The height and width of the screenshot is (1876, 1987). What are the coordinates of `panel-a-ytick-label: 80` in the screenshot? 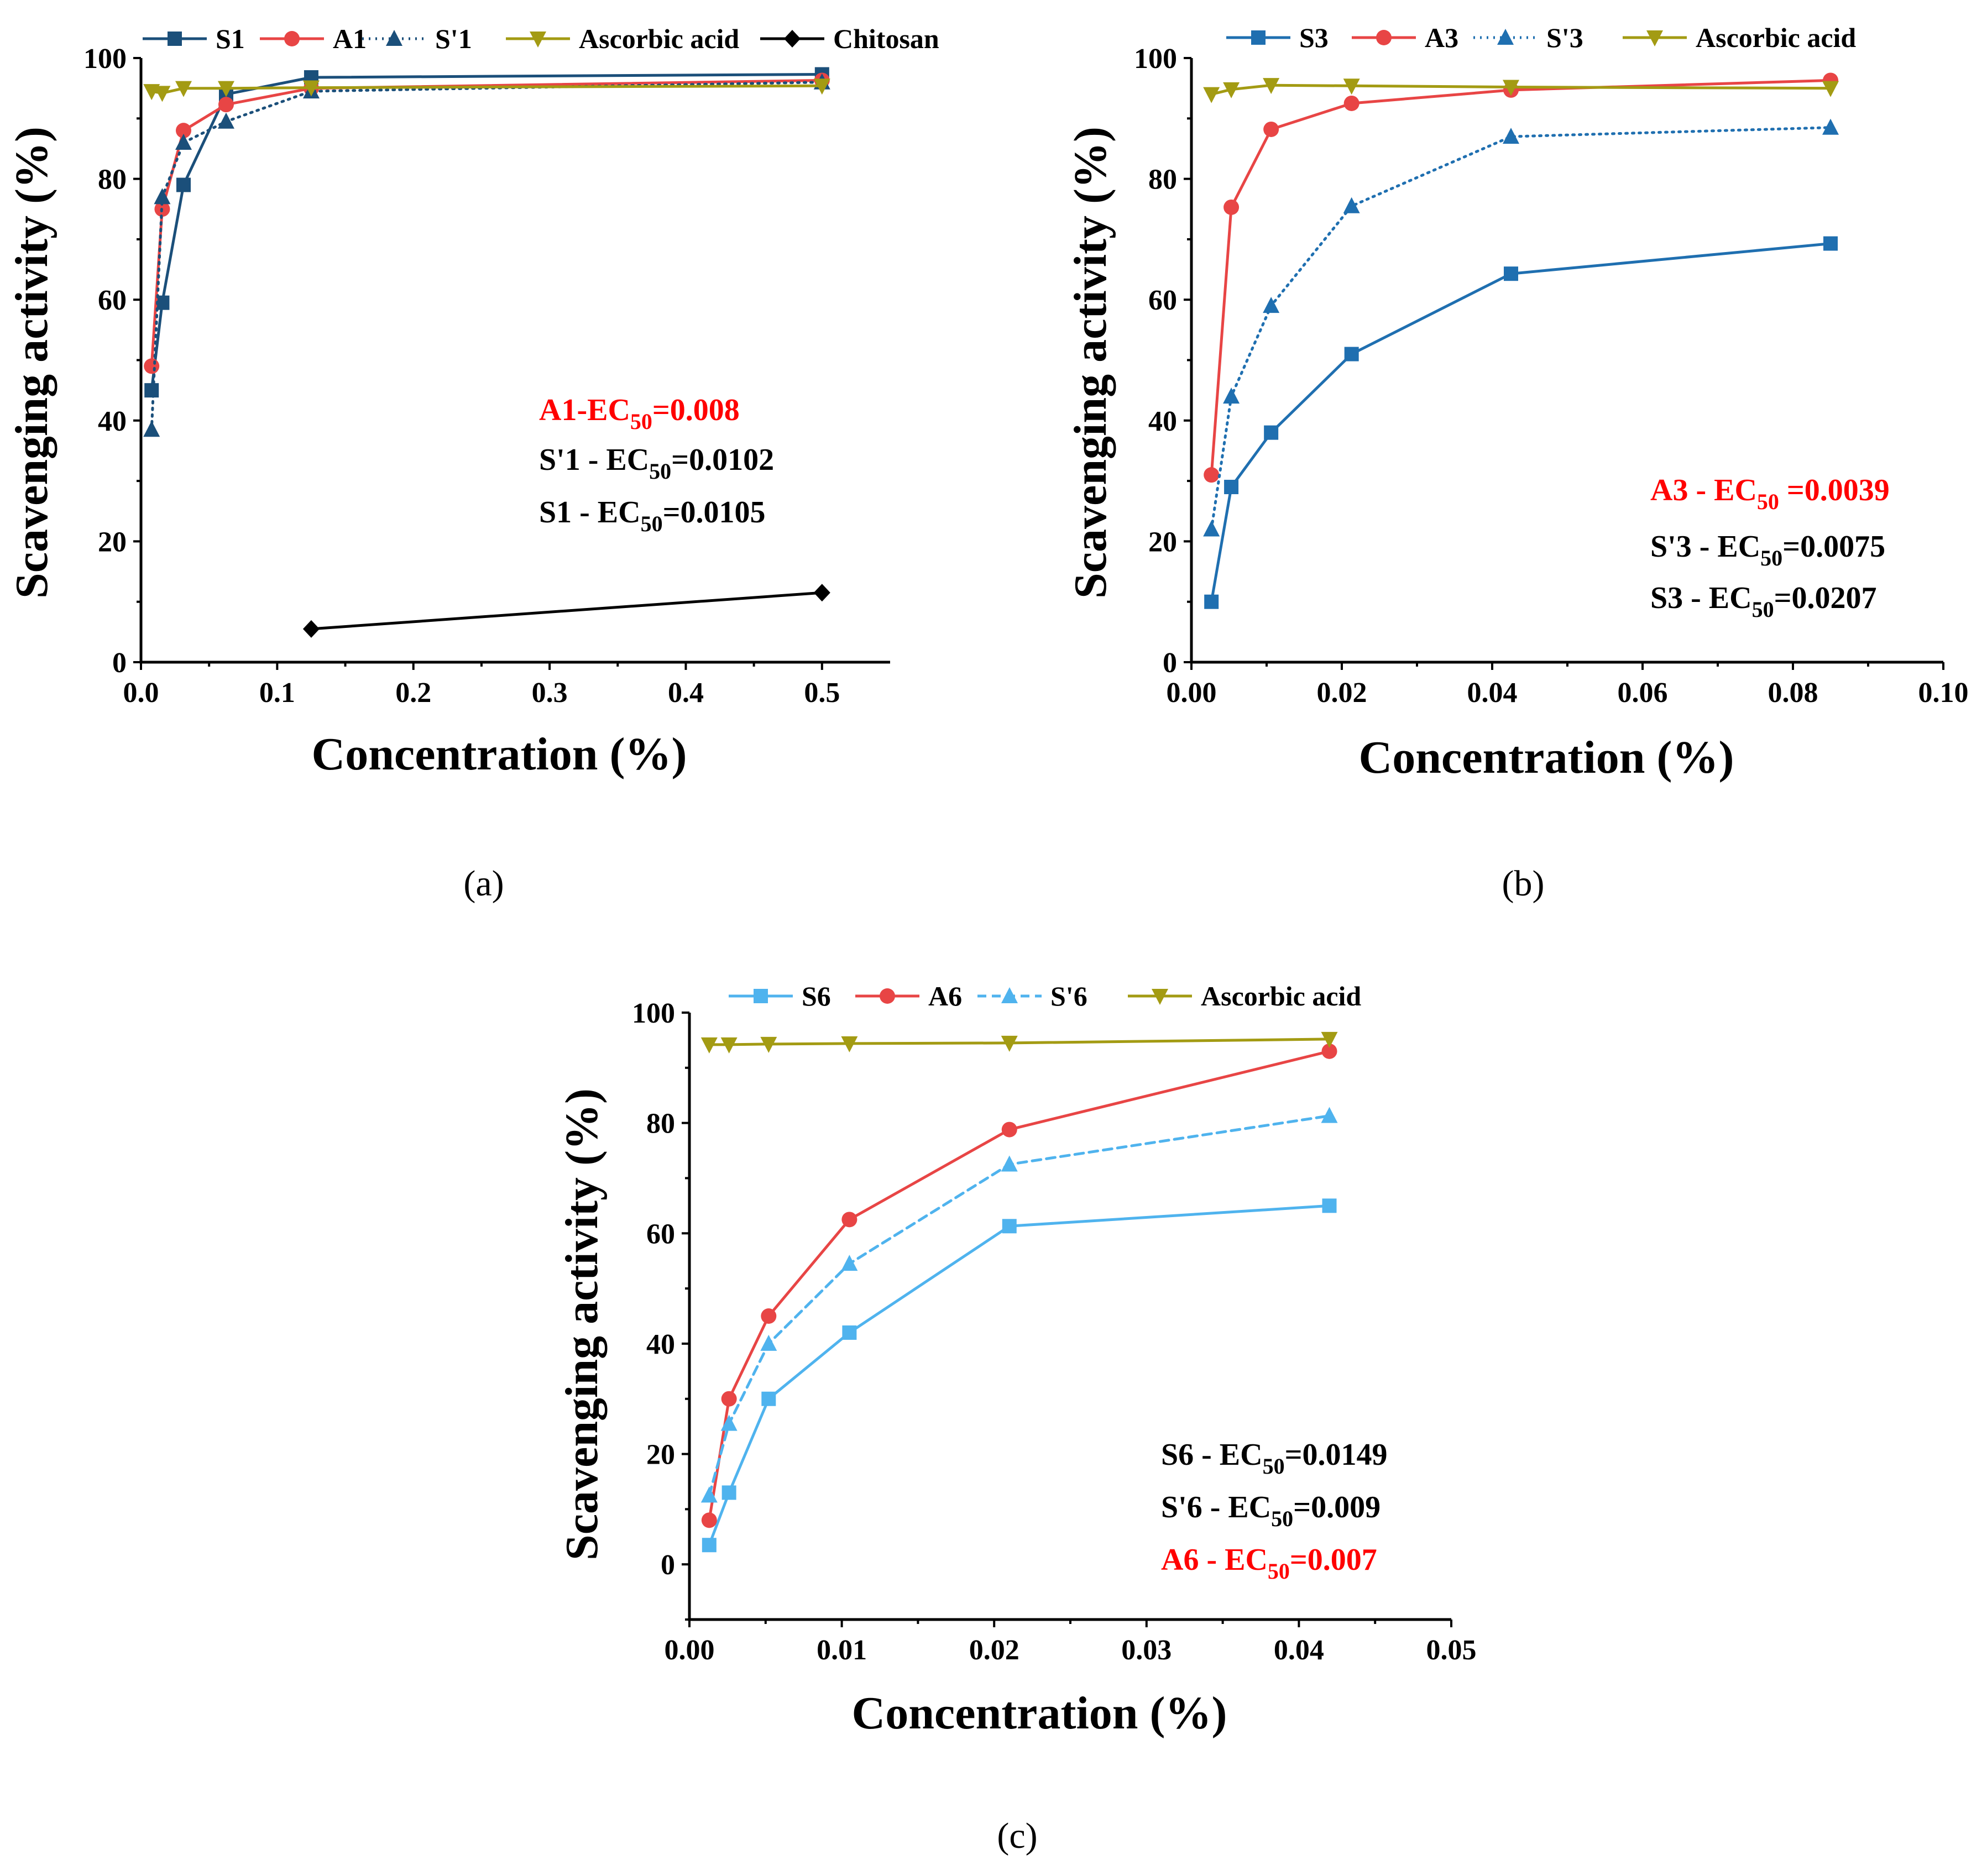 It's located at (113, 180).